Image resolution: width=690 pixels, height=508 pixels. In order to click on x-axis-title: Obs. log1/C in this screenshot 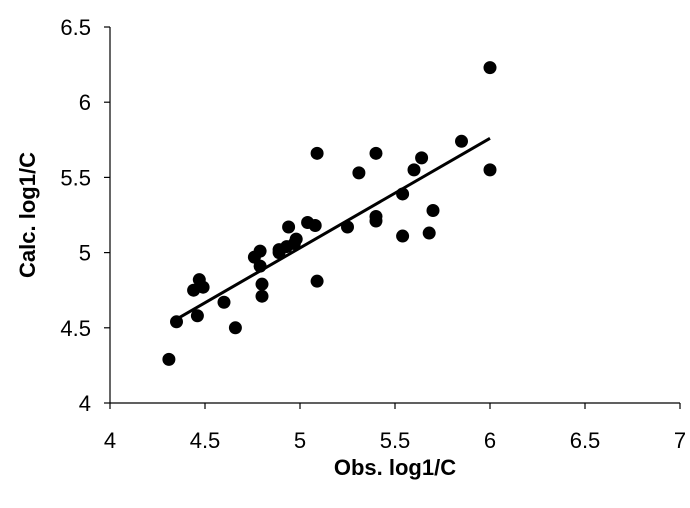, I will do `click(395, 467)`.